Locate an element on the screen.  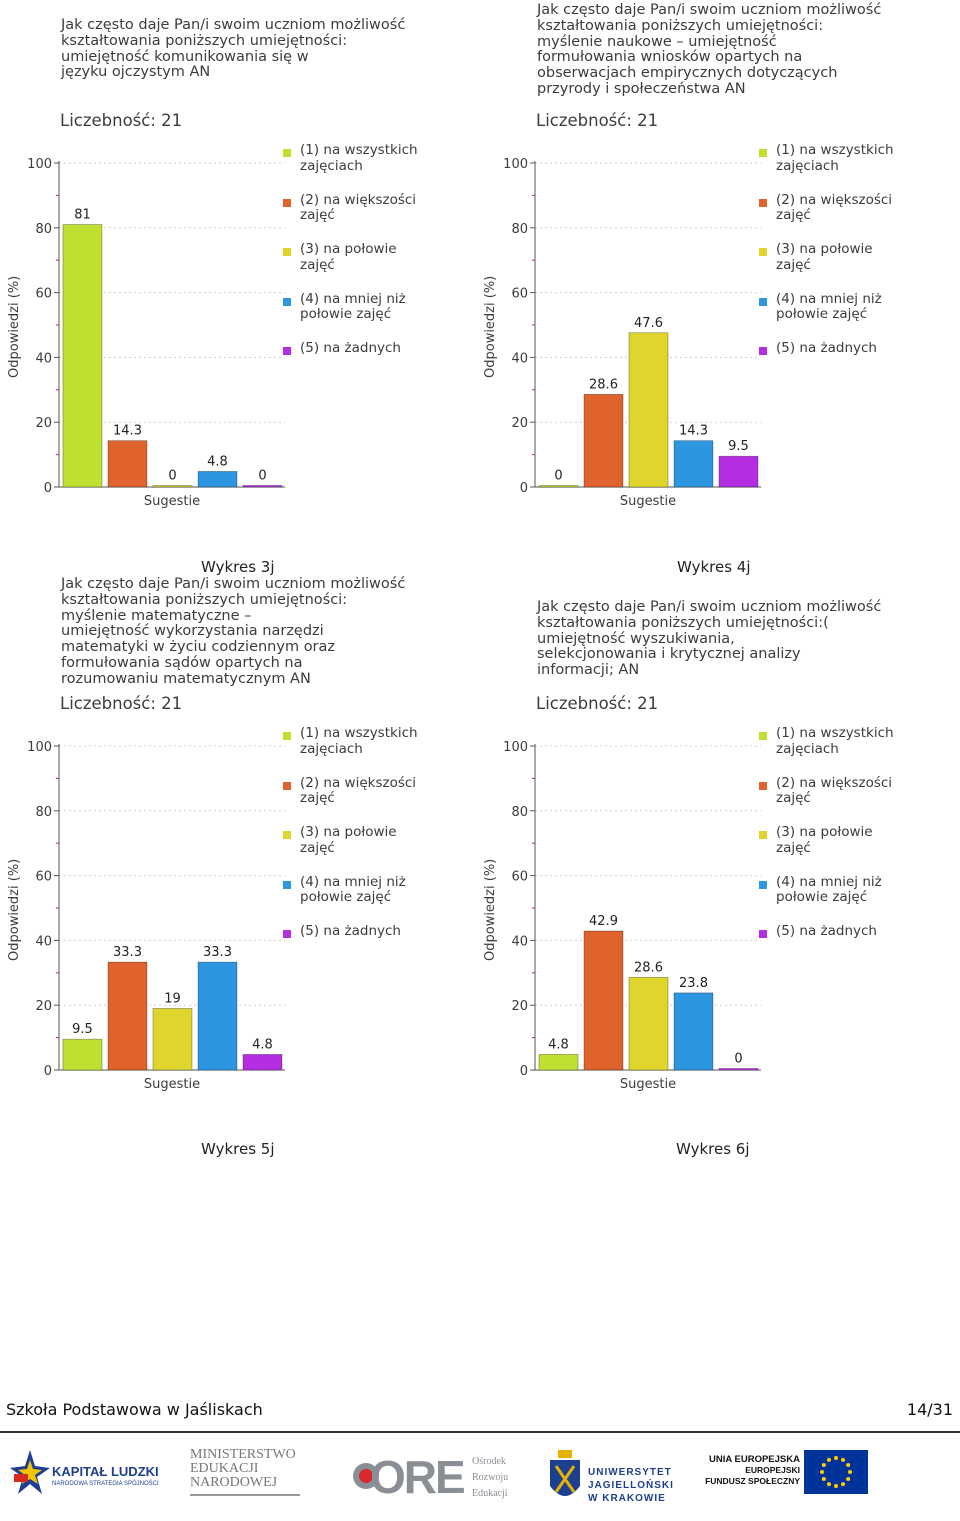
ore-wordmark: ORE is located at coordinates (418, 1477).